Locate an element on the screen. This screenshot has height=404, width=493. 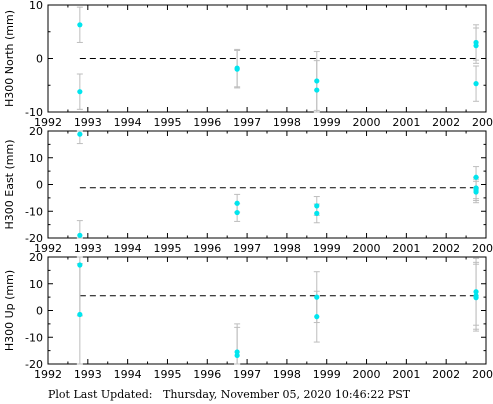
footer-label: Plot Last Updated: is located at coordinates (100, 394).